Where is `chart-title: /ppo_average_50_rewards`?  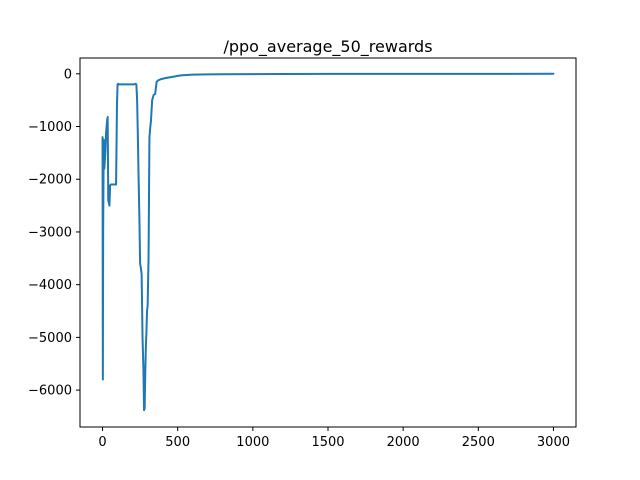
chart-title: /ppo_average_50_rewards is located at coordinates (327, 47).